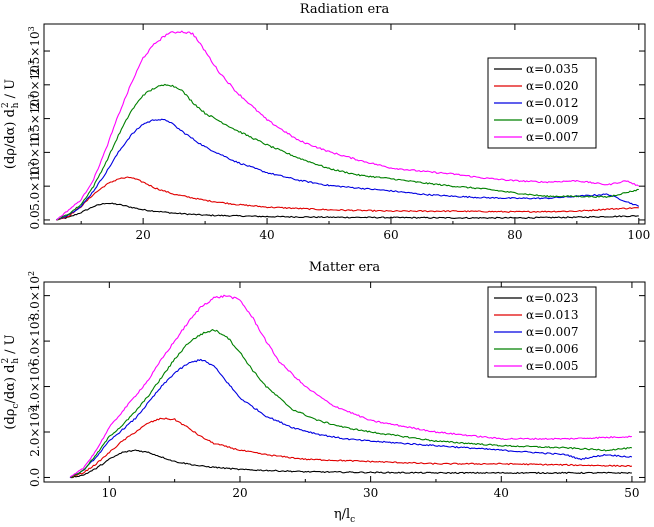  Describe the element at coordinates (344, 516) in the screenshot. I see `x-axis-label: η/lc` at that location.